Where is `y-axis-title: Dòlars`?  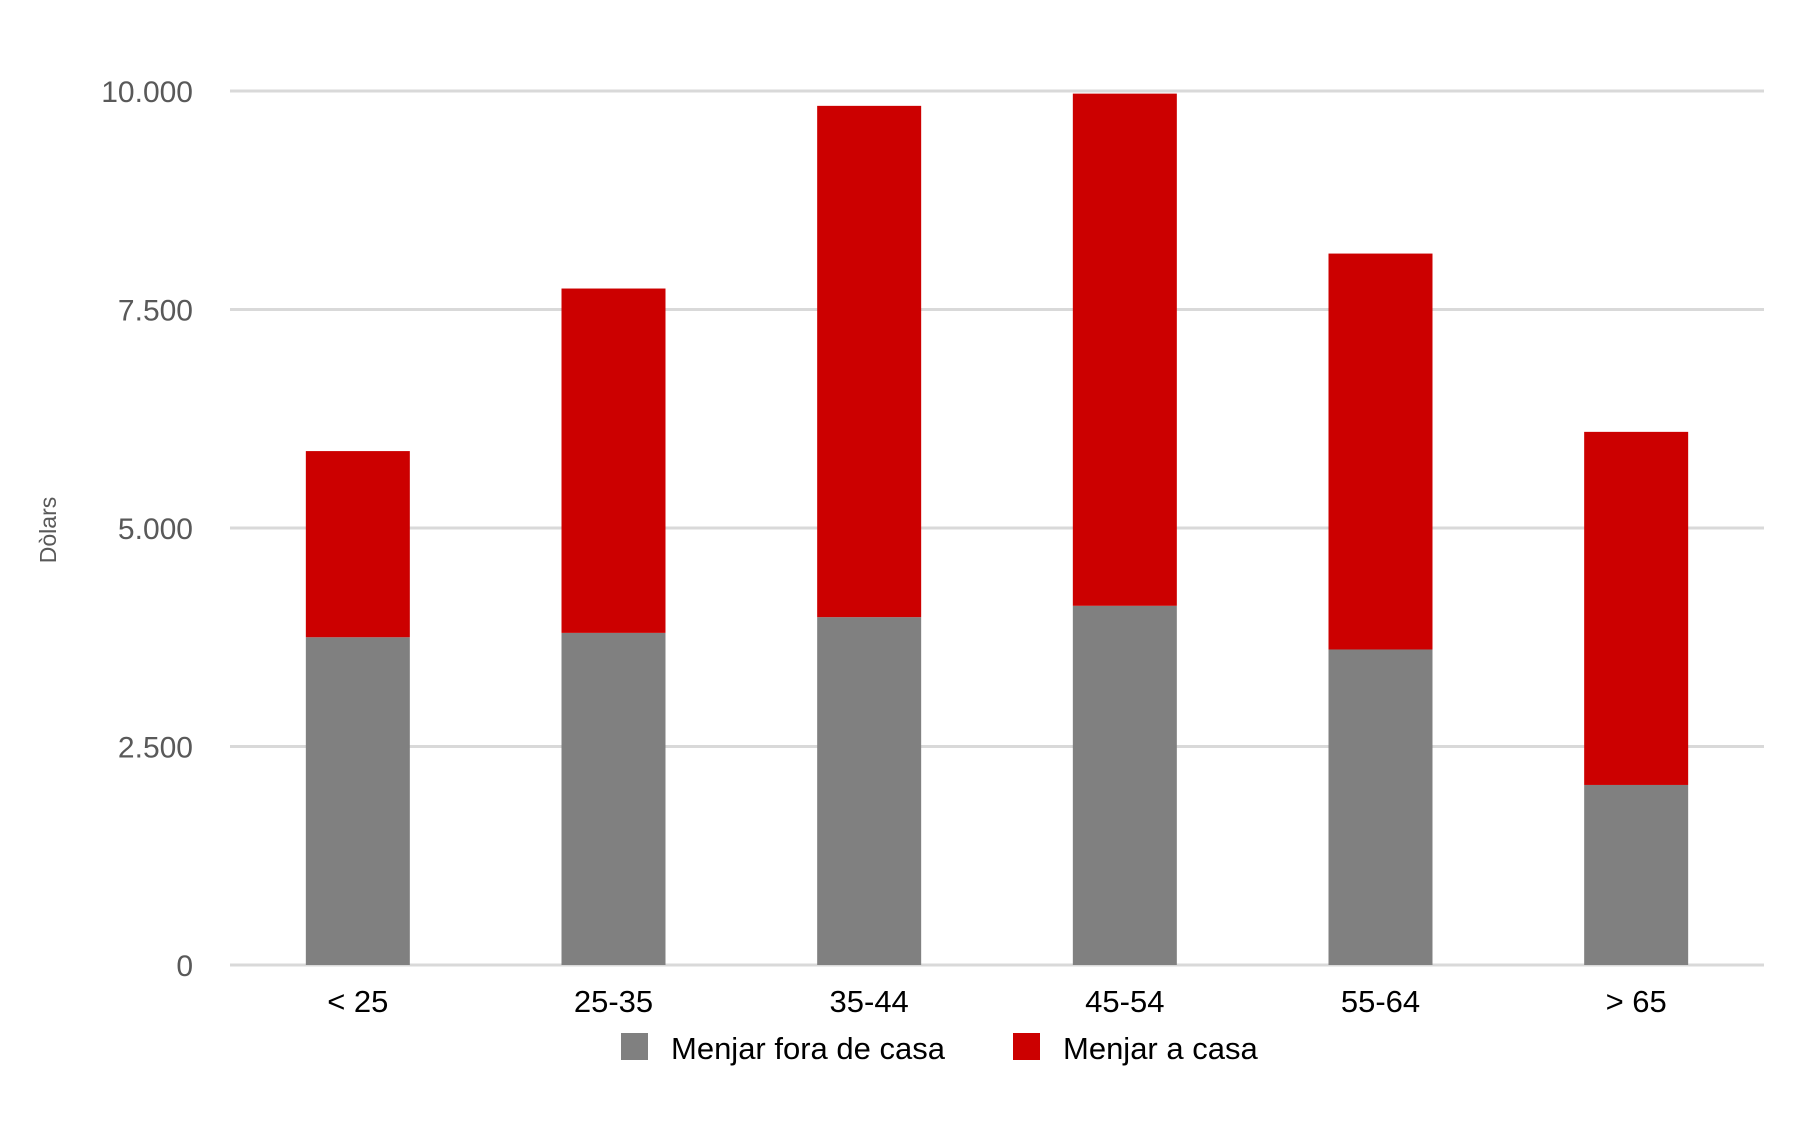 y-axis-title: Dòlars is located at coordinates (48, 530).